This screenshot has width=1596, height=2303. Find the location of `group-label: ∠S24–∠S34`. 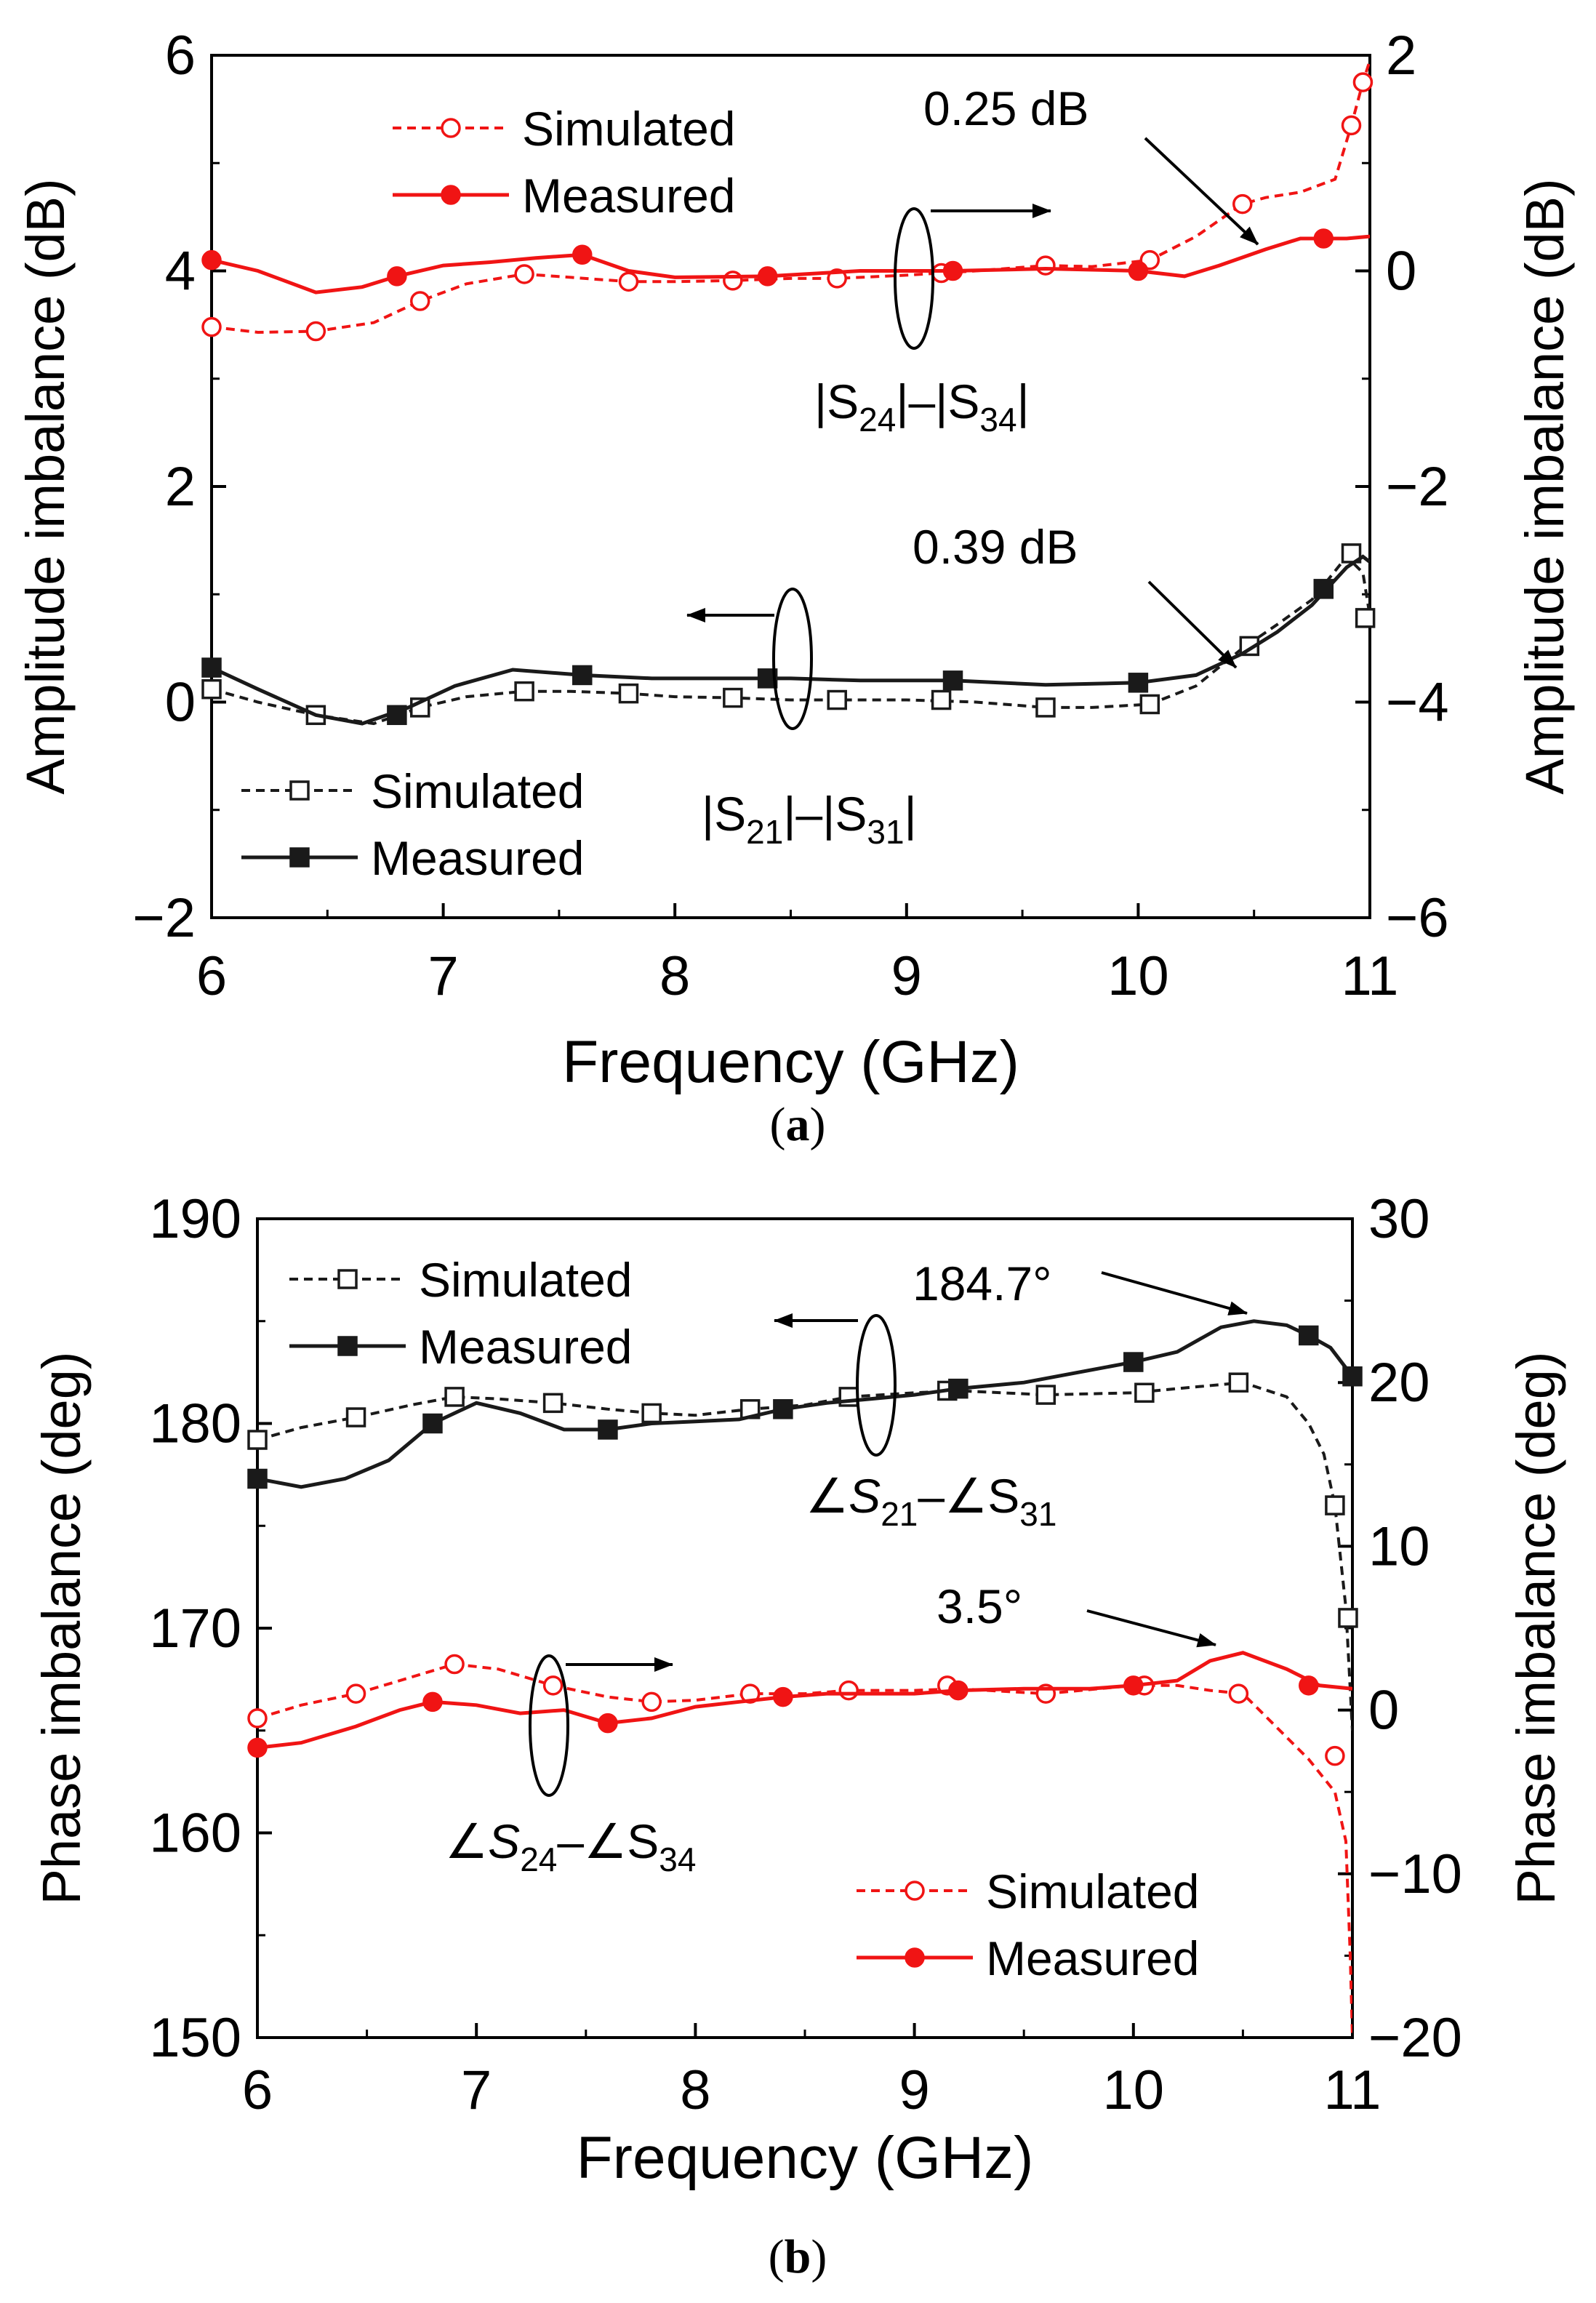

group-label: ∠S24–∠S34 is located at coordinates (570, 1846).